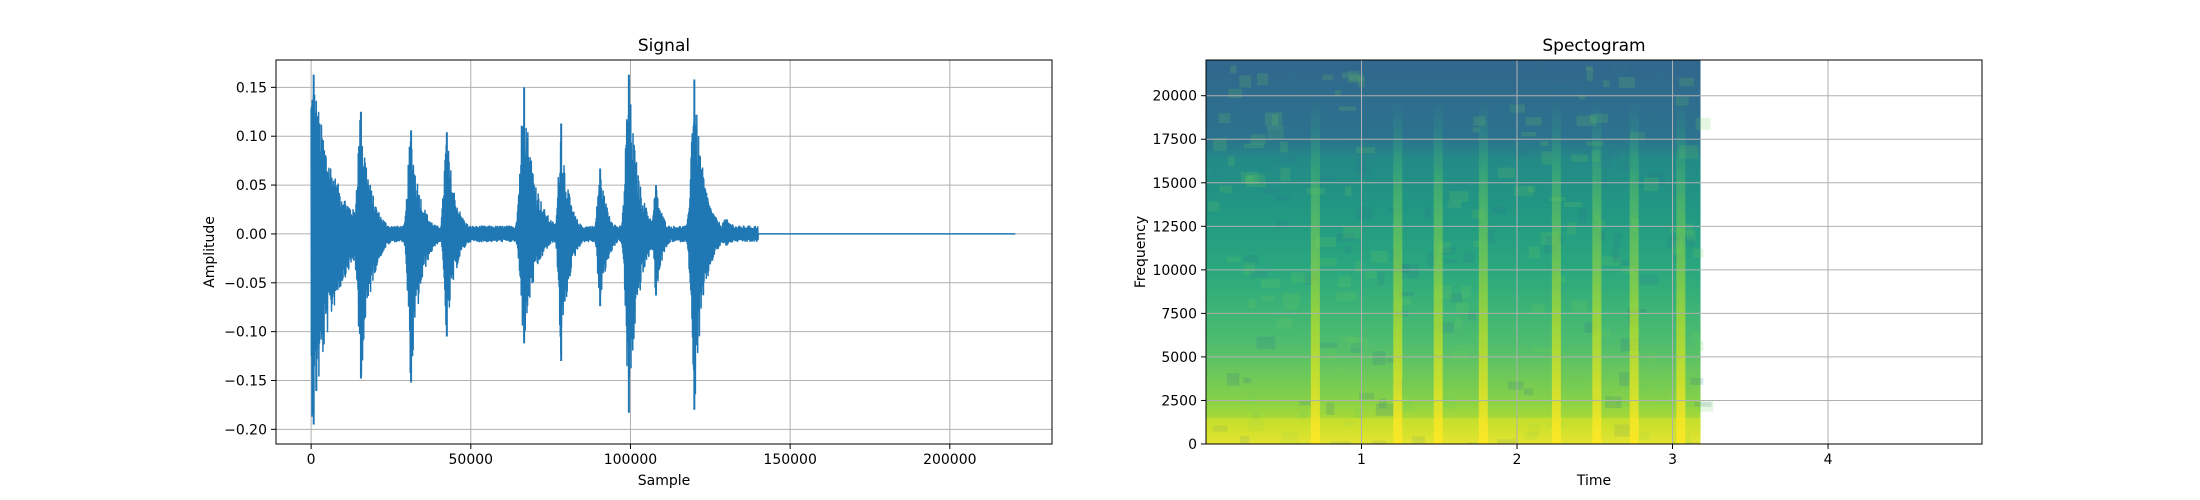  What do you see at coordinates (1453, 430) in the screenshot?
I see `spectrogram-low-band` at bounding box center [1453, 430].